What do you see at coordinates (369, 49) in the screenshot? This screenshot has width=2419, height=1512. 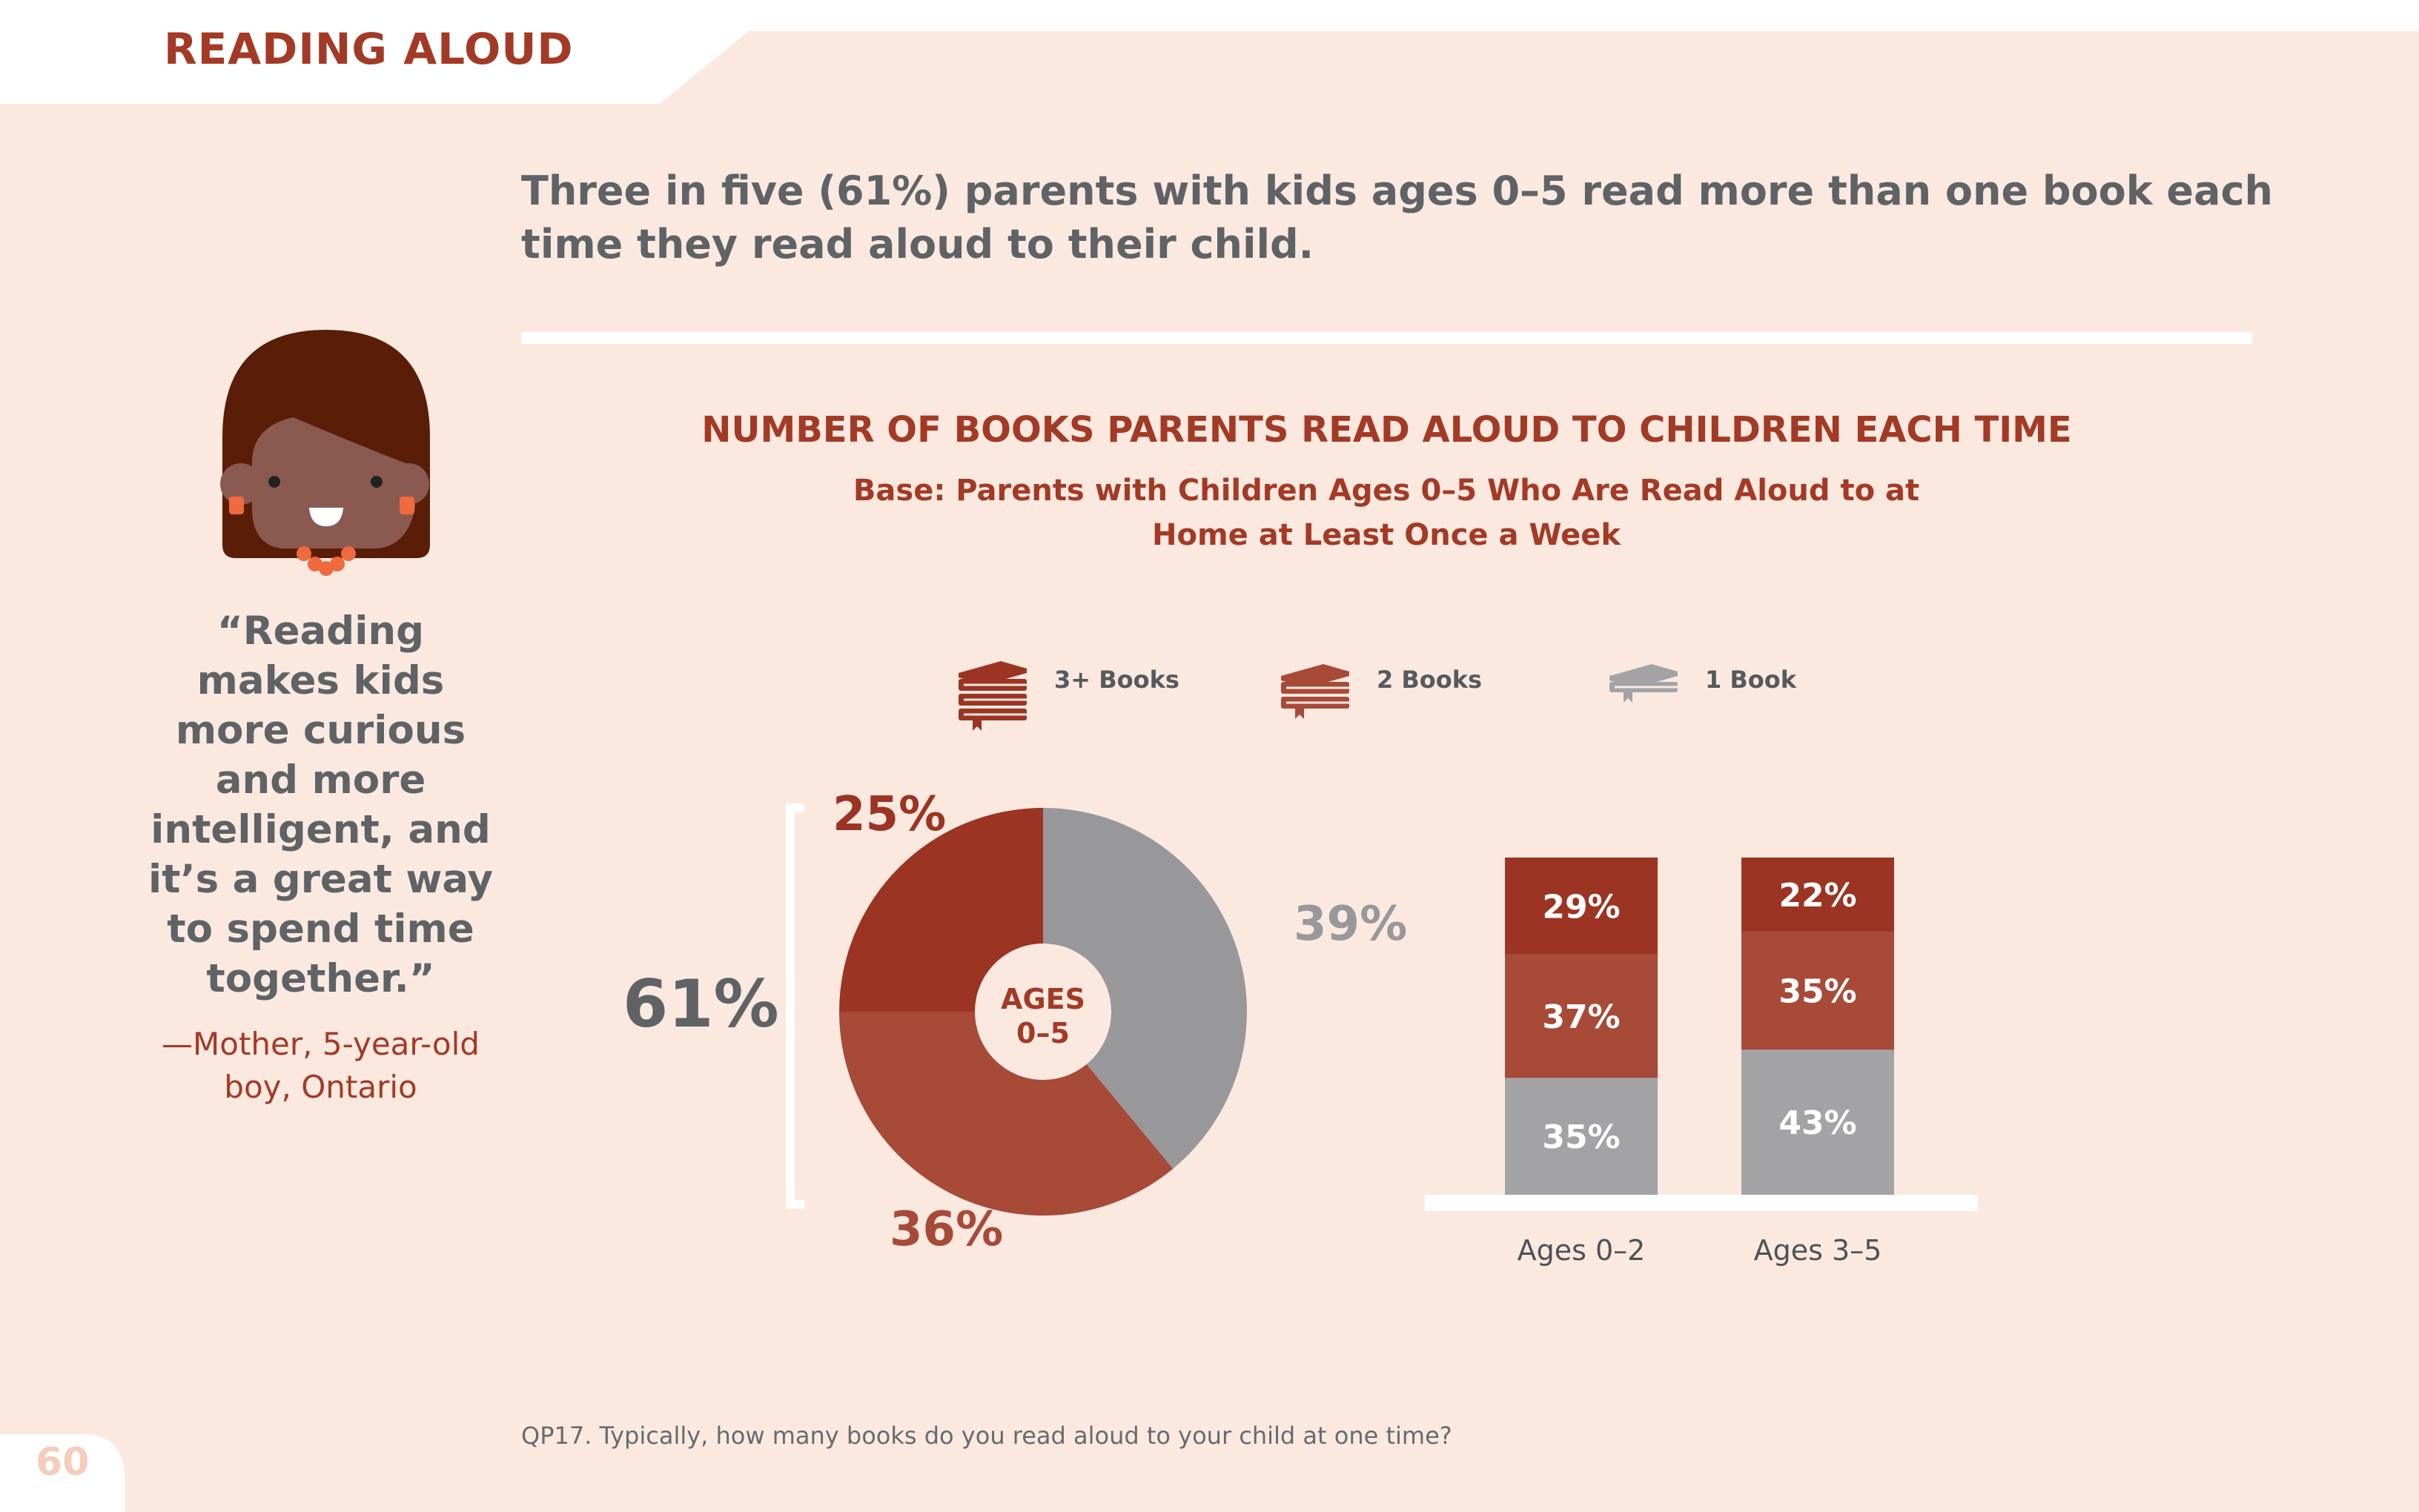 I see `section-title: READING ALOUD` at bounding box center [369, 49].